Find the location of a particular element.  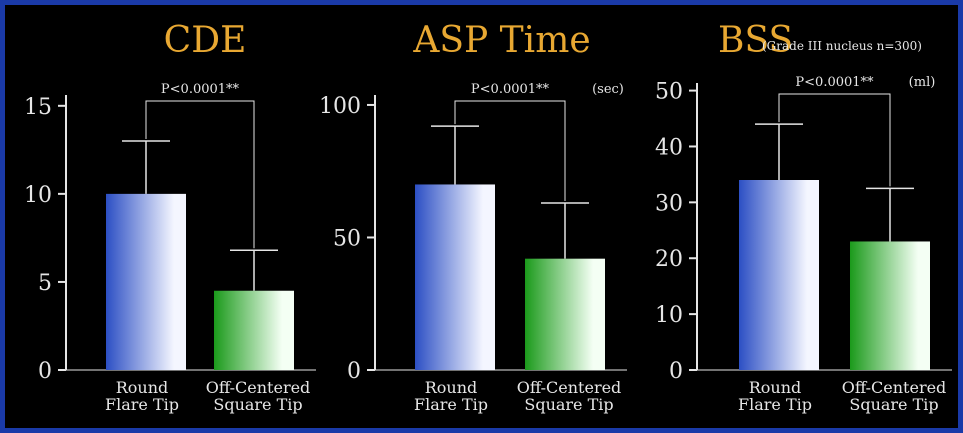

y-tick-label: 100 is located at coordinates (340, 106).